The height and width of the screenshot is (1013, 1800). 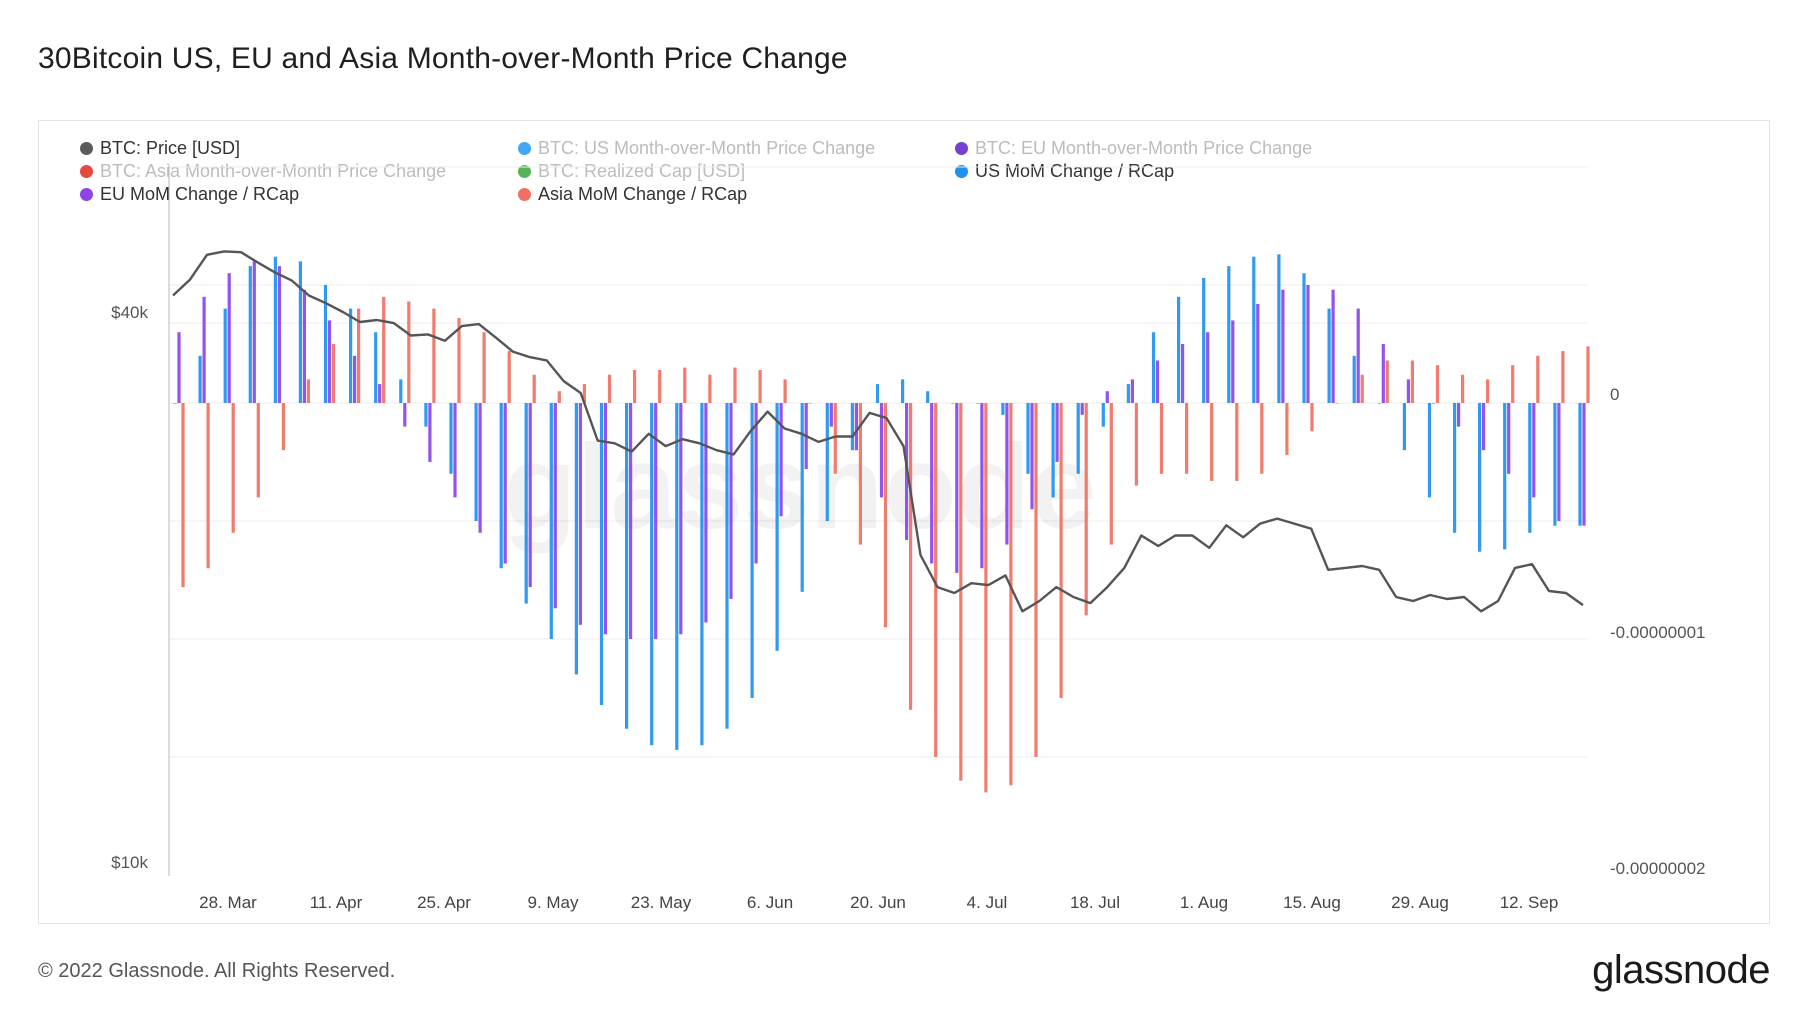 What do you see at coordinates (642, 171) in the screenshot?
I see `legend-label: BTC: Realized Cap [USD]` at bounding box center [642, 171].